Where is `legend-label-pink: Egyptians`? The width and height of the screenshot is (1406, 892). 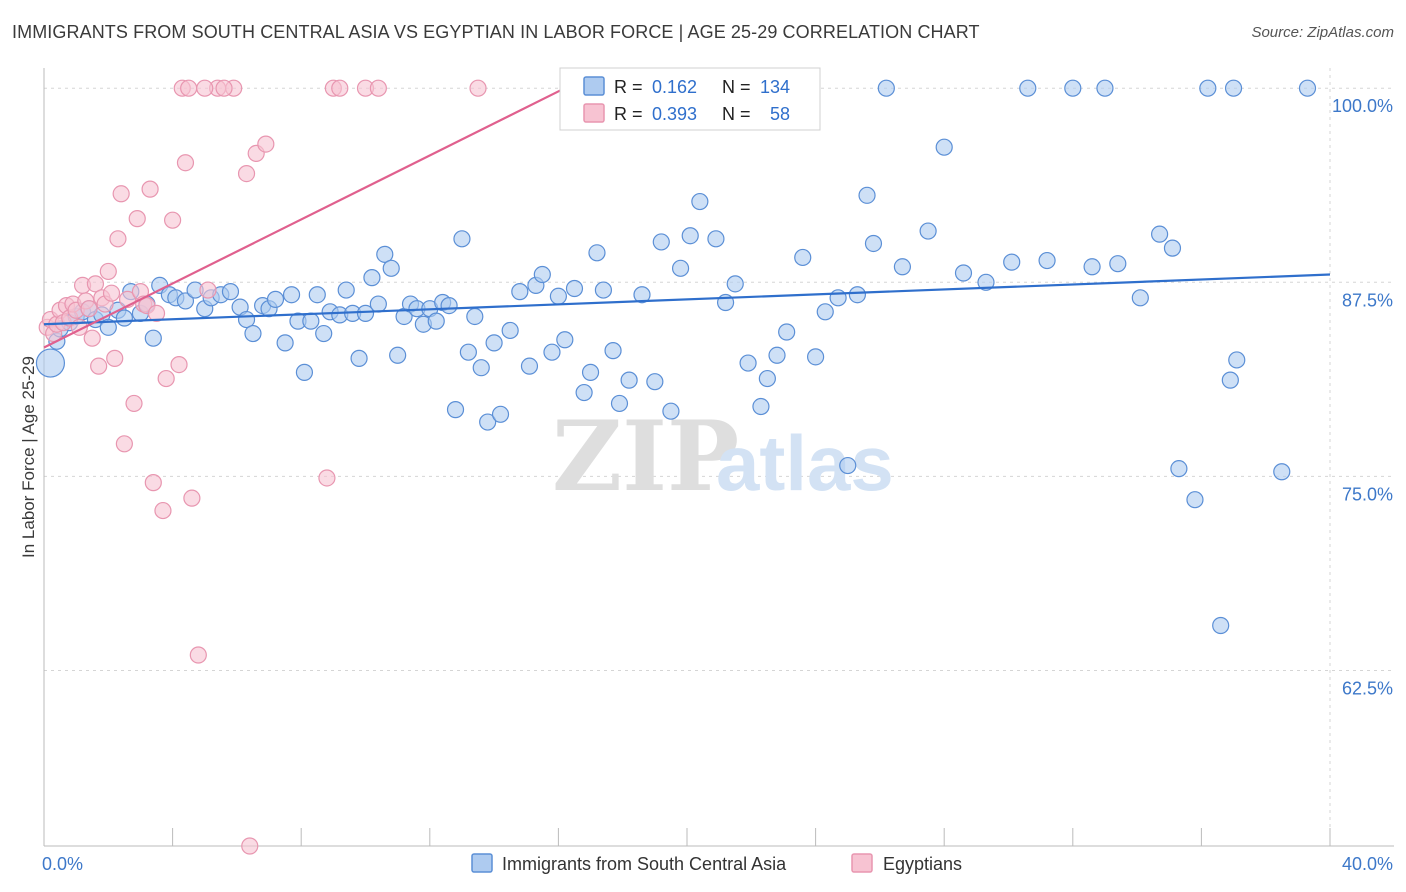 legend-label-pink: Egyptians is located at coordinates (922, 864).